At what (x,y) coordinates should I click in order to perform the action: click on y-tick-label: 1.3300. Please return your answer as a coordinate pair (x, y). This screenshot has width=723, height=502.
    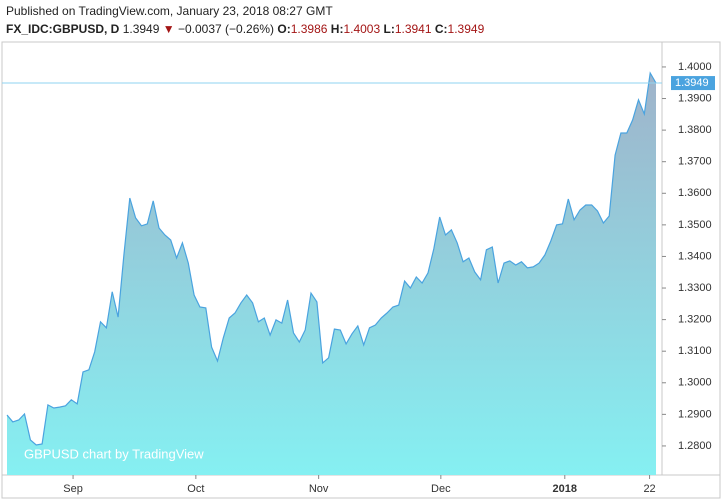
    Looking at the image, I should click on (695, 288).